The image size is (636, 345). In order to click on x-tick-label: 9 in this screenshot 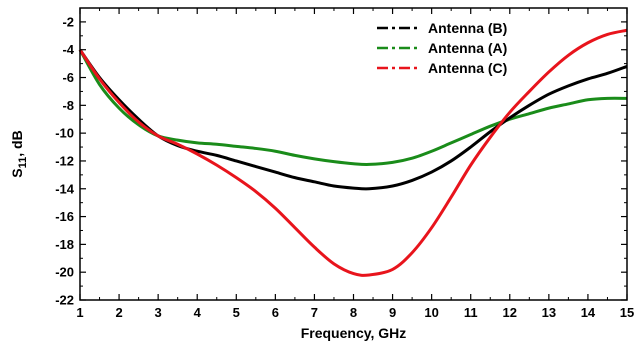, I will do `click(392, 312)`.